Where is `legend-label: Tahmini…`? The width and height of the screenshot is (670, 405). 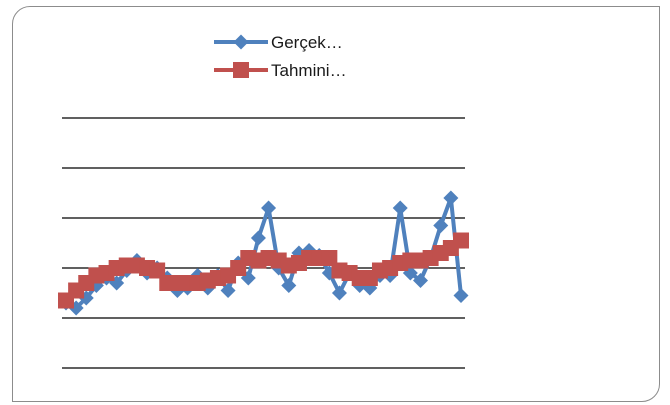 legend-label: Tahmini… is located at coordinates (309, 70).